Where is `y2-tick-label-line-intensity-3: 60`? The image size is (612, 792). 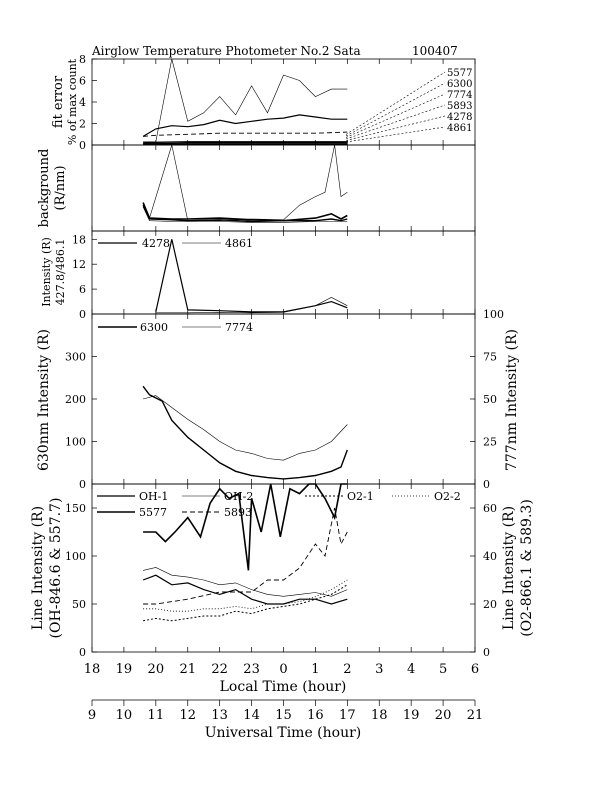
y2-tick-label-line-intensity-3: 60 is located at coordinates (490, 508).